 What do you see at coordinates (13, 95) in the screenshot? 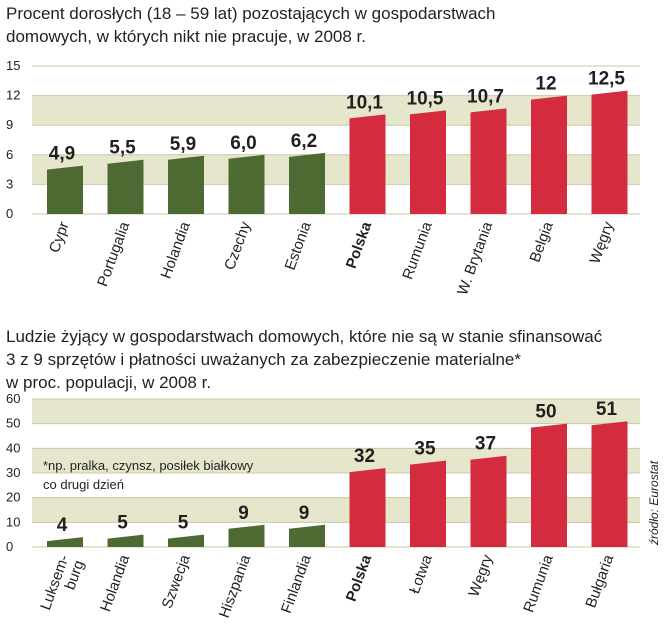
I see `chart1-y-tick-label: 12` at bounding box center [13, 95].